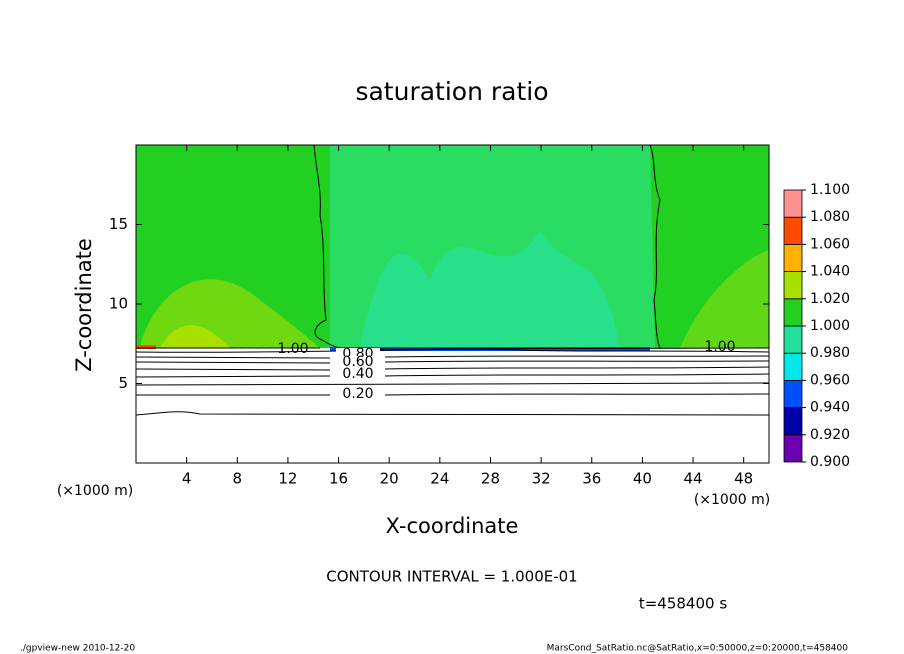 This screenshot has width=904, height=654. I want to click on colorbar-label: 1.100, so click(830, 190).